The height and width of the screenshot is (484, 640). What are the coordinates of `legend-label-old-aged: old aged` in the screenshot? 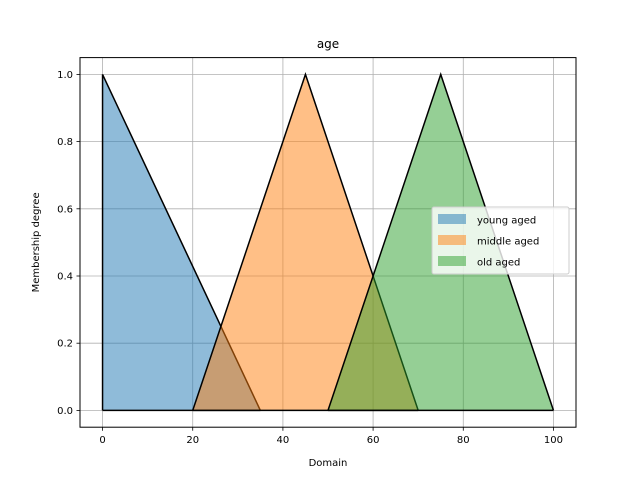 It's located at (498, 263).